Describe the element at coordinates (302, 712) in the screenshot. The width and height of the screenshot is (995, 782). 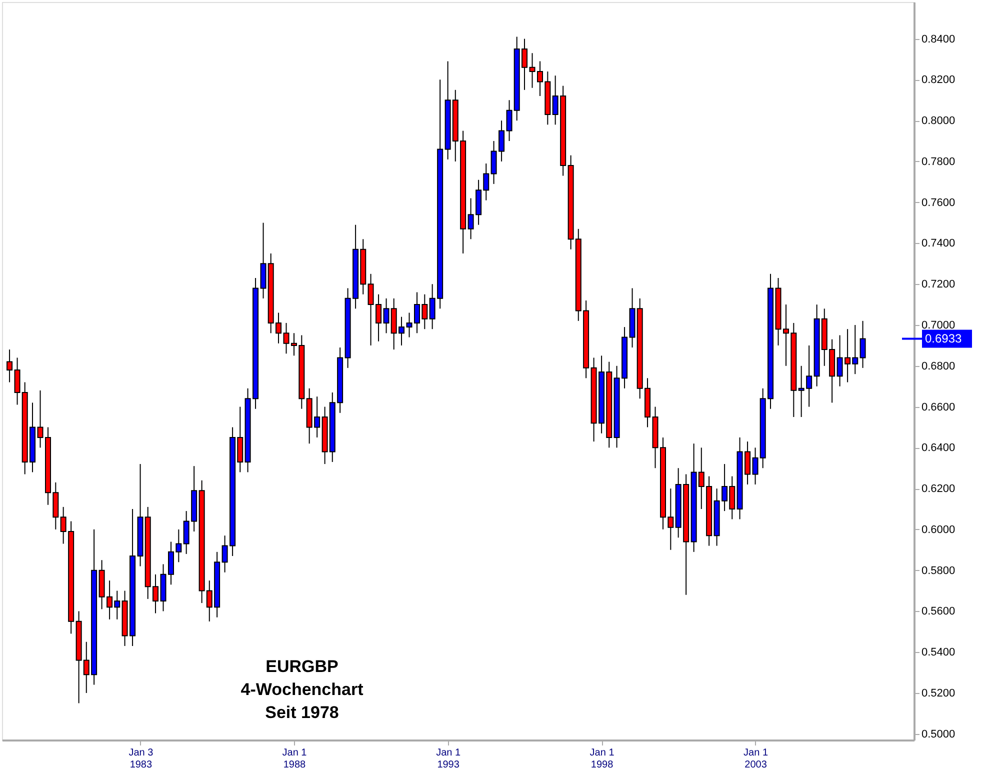
I see `annotation: Seit 1978` at that location.